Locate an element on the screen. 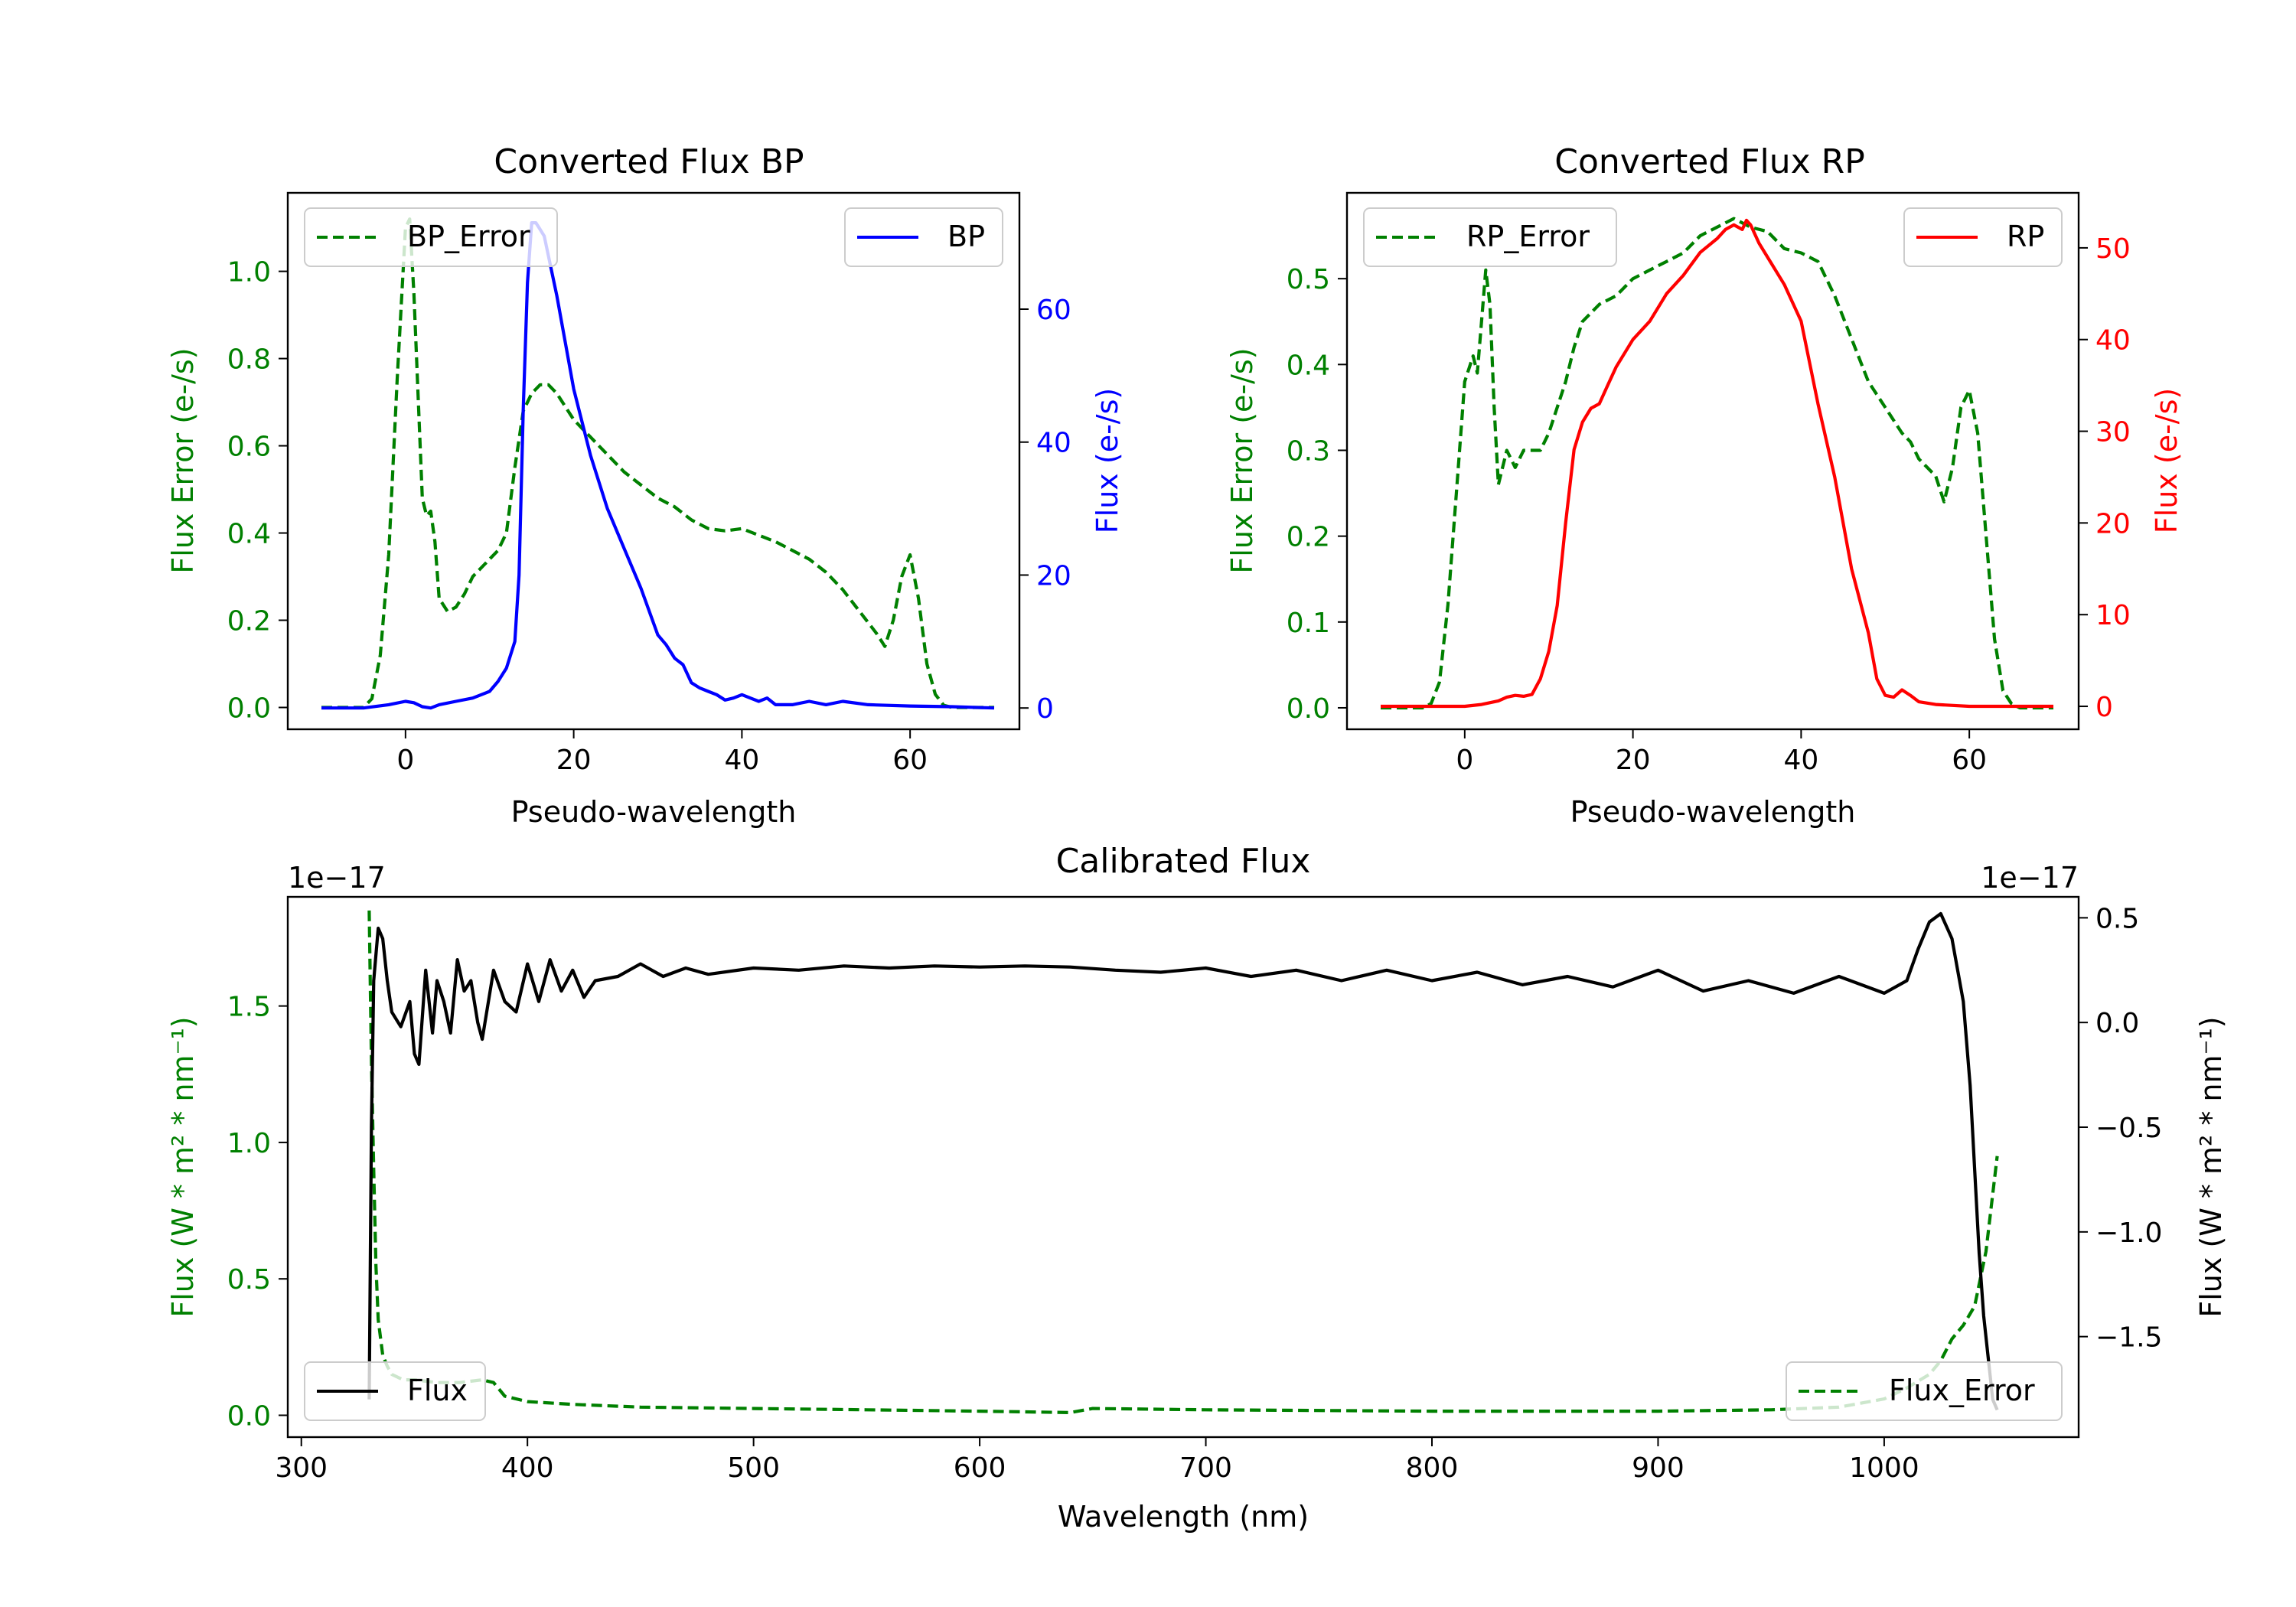 The height and width of the screenshot is (1607, 2296). flux-legend-label: Flux is located at coordinates (437, 1390).